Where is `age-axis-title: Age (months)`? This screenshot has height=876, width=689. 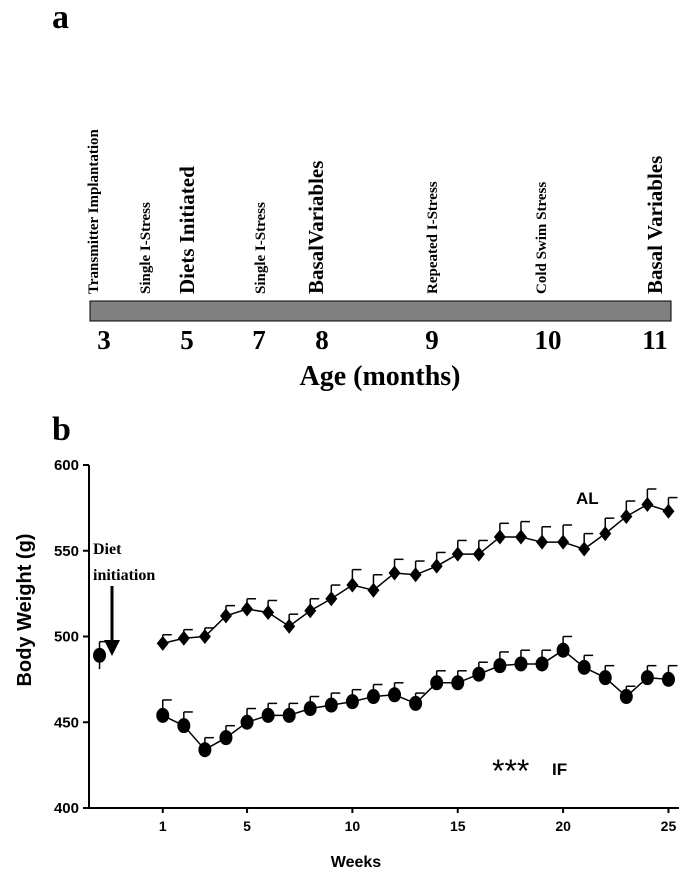
age-axis-title: Age (months) is located at coordinates (380, 376).